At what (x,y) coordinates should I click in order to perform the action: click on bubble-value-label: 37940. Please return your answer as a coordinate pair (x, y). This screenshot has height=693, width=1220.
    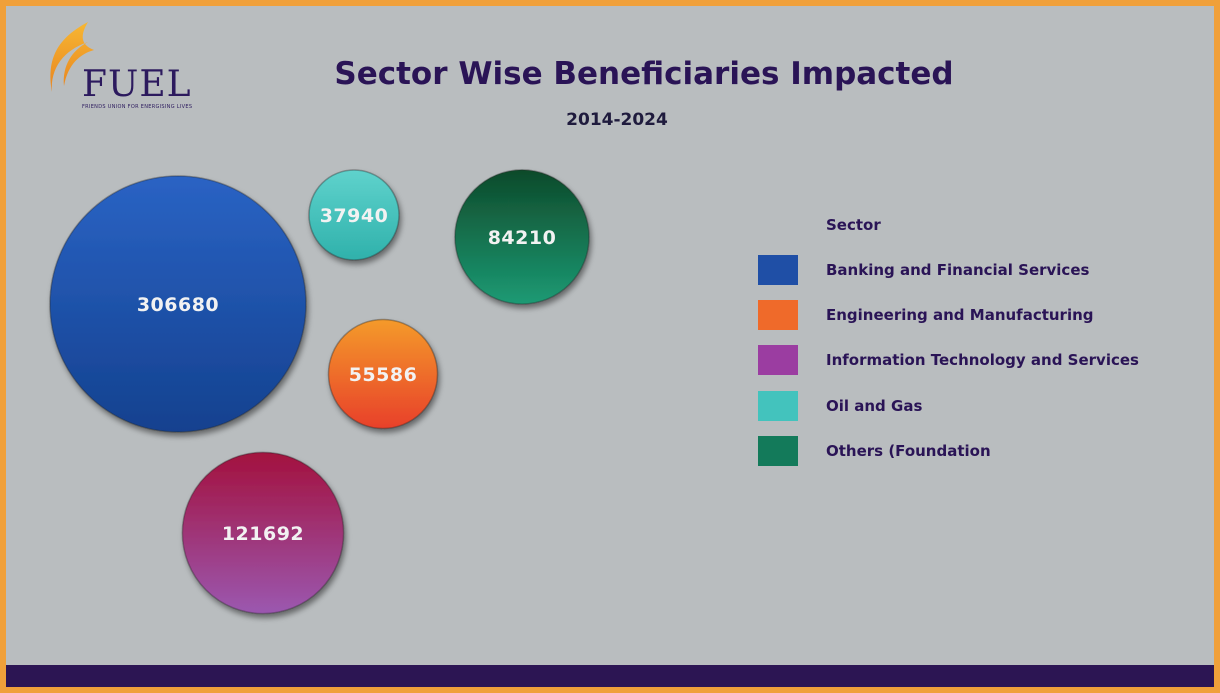
    Looking at the image, I should click on (354, 216).